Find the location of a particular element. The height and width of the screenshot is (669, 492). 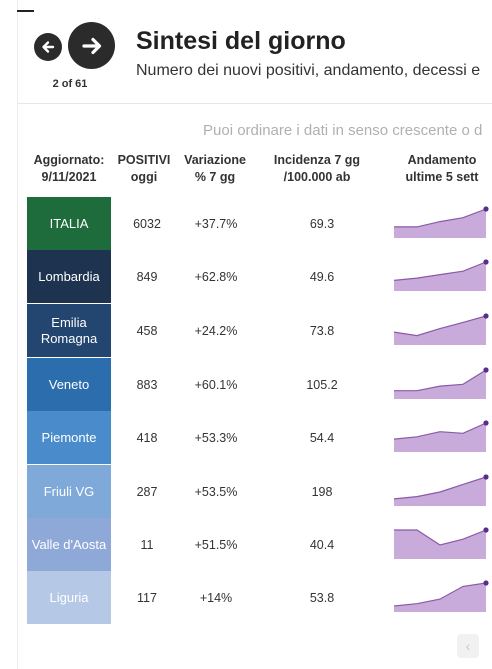

table-row: Friuli VG 287 +53.5% 198 is located at coordinates (246, 491).